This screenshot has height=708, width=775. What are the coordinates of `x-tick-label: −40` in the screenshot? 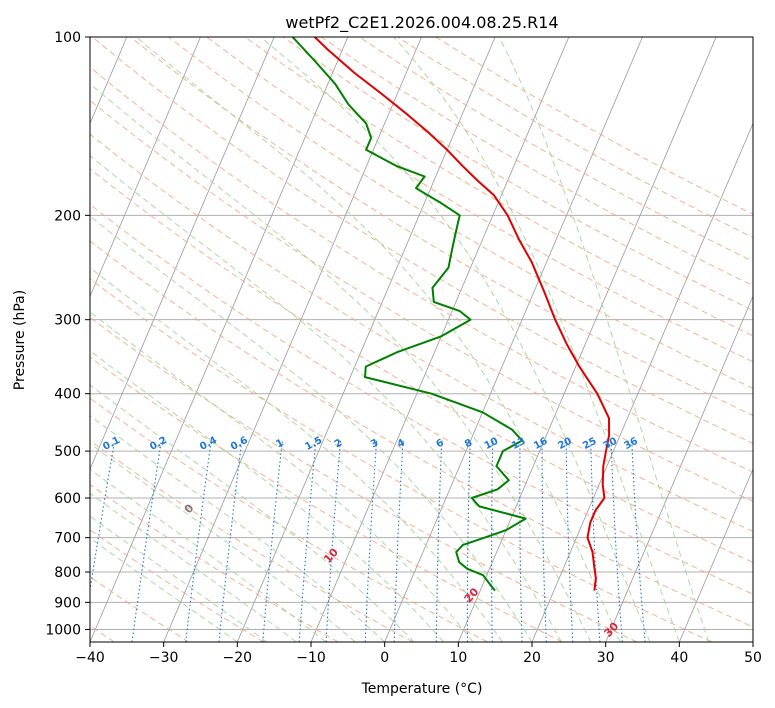 It's located at (90, 658).